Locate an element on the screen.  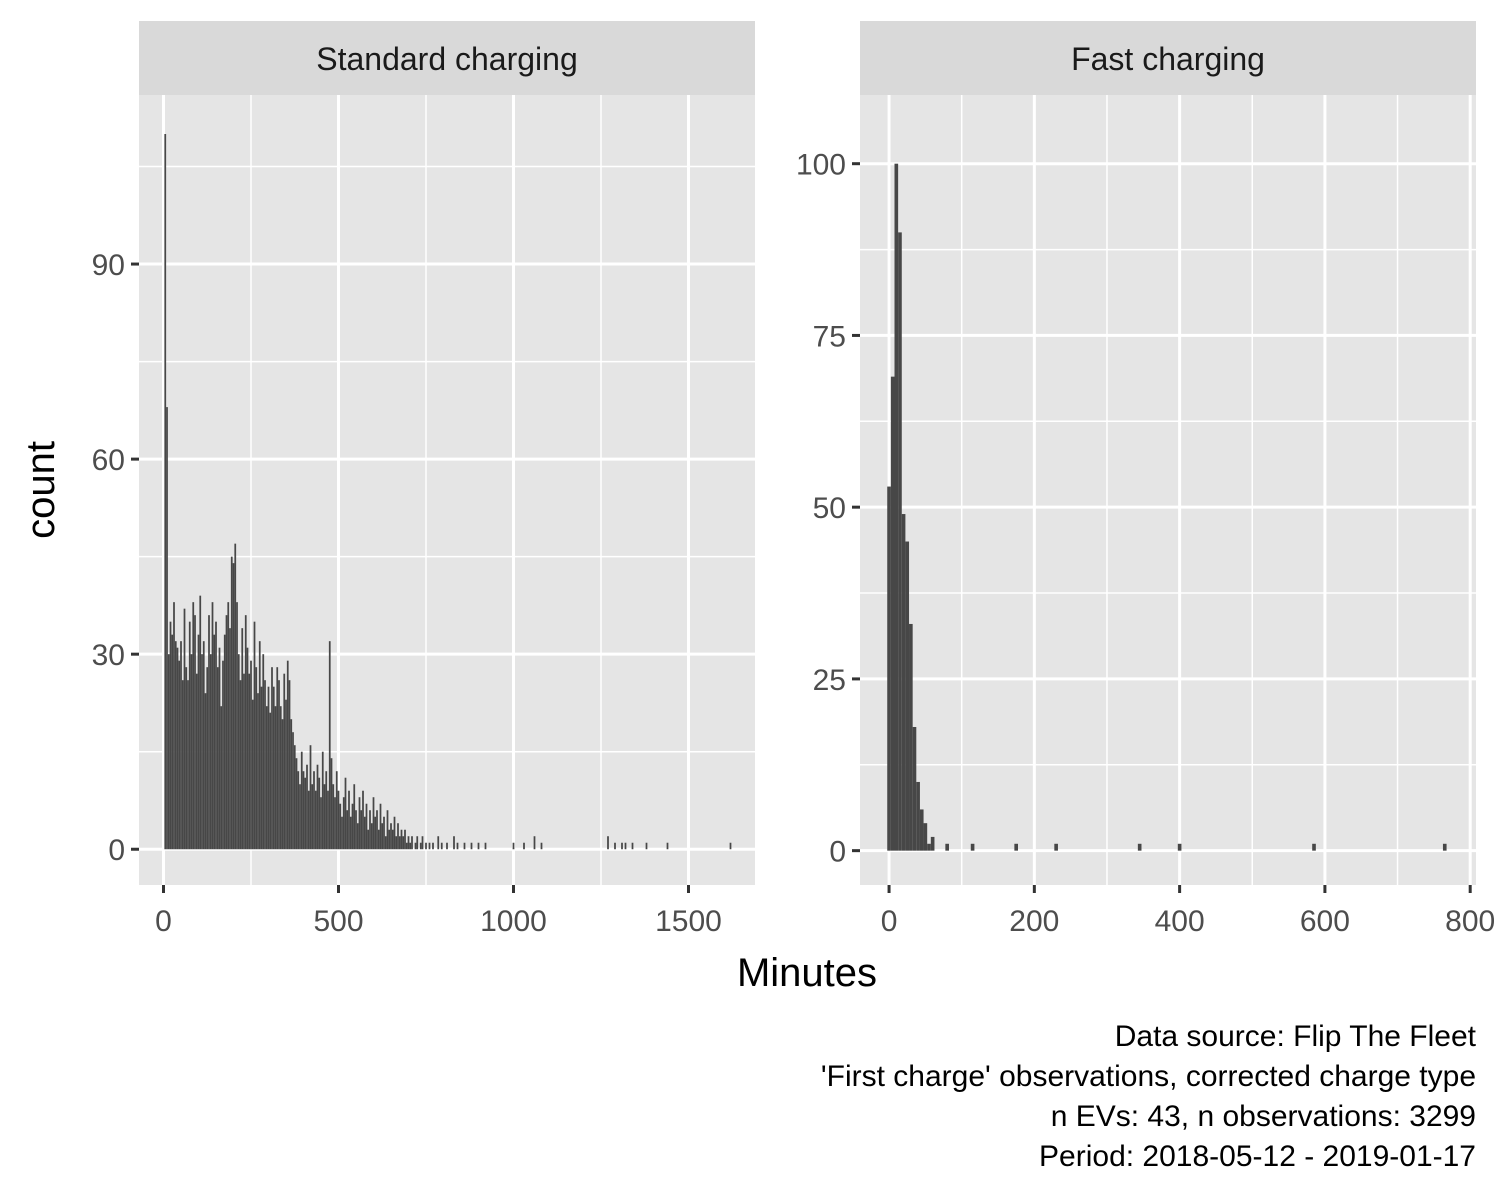
y-tick-label: 25 is located at coordinates (829, 680).